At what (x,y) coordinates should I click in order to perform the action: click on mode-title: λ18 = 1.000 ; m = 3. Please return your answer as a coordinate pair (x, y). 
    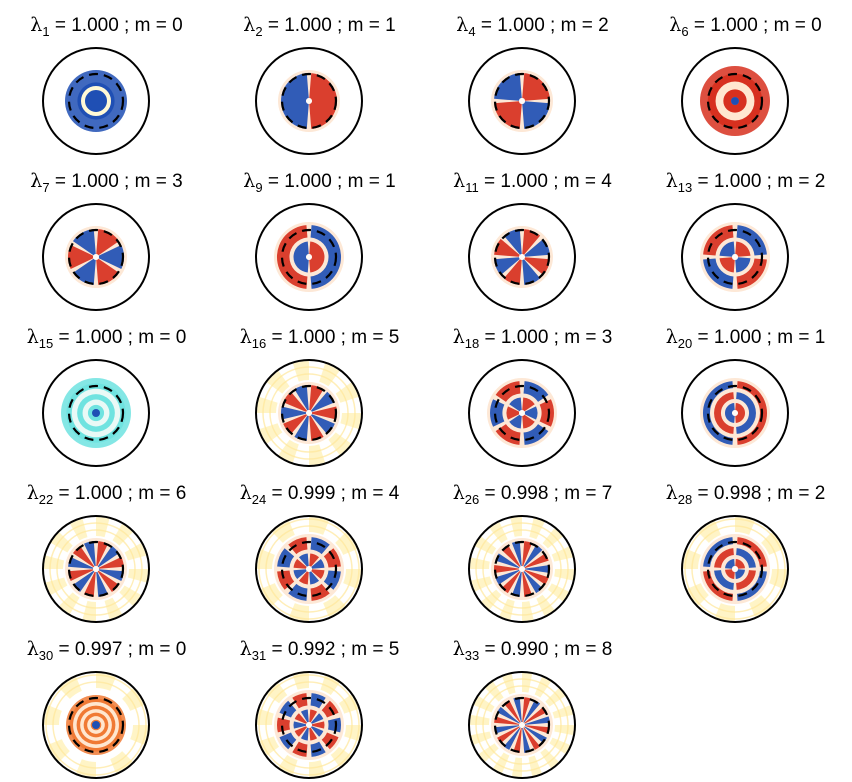
    Looking at the image, I should click on (532, 338).